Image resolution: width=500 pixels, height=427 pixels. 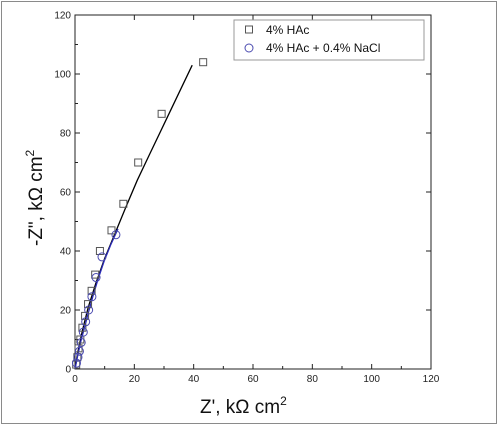 What do you see at coordinates (62, 75) in the screenshot?
I see `y-tick-label: 100` at bounding box center [62, 75].